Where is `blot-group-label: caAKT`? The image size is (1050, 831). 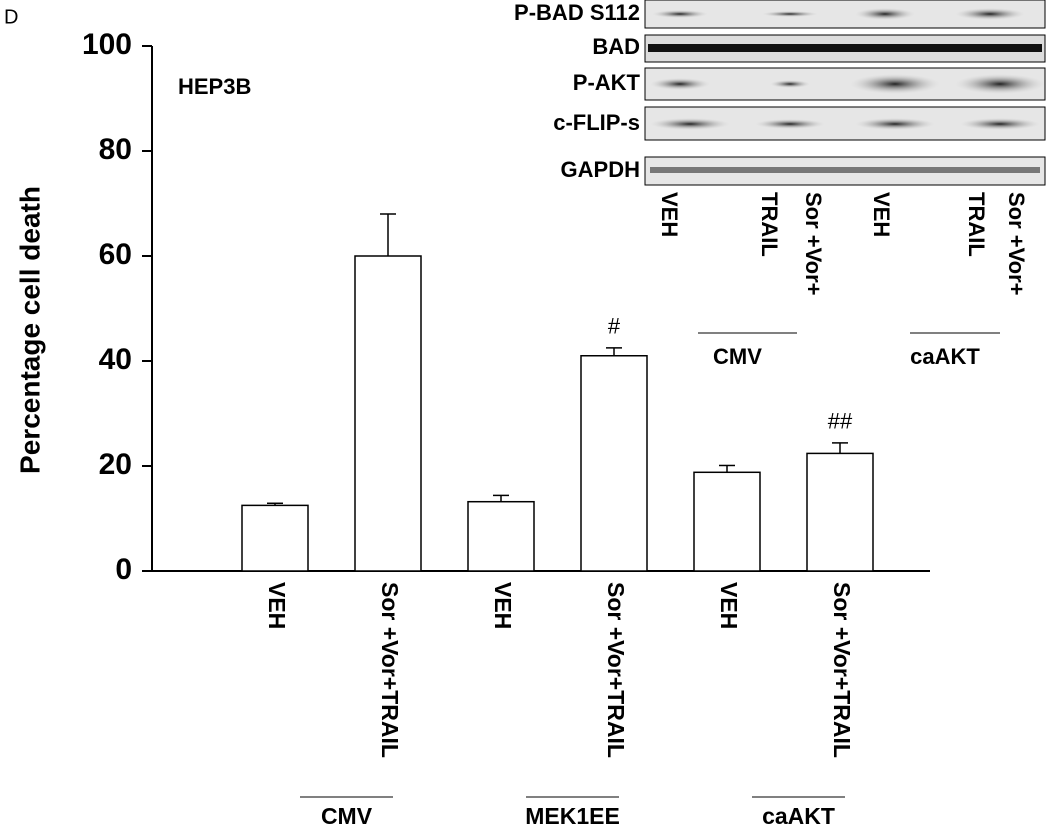
blot-group-label: caAKT is located at coordinates (945, 356).